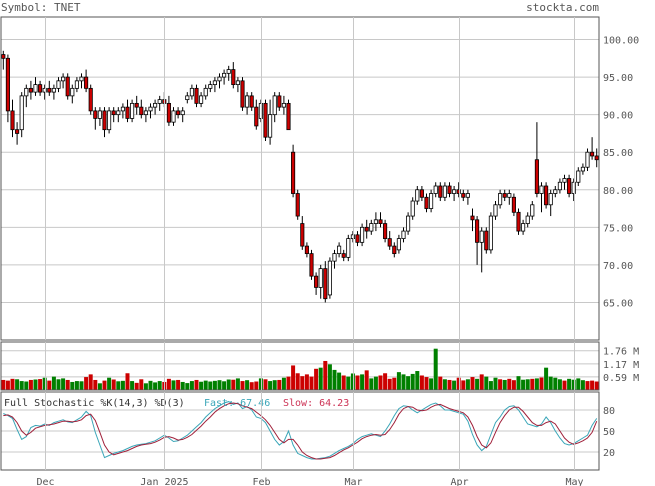  I want to click on symbol-label: Symbol: TNET, so click(41, 7).